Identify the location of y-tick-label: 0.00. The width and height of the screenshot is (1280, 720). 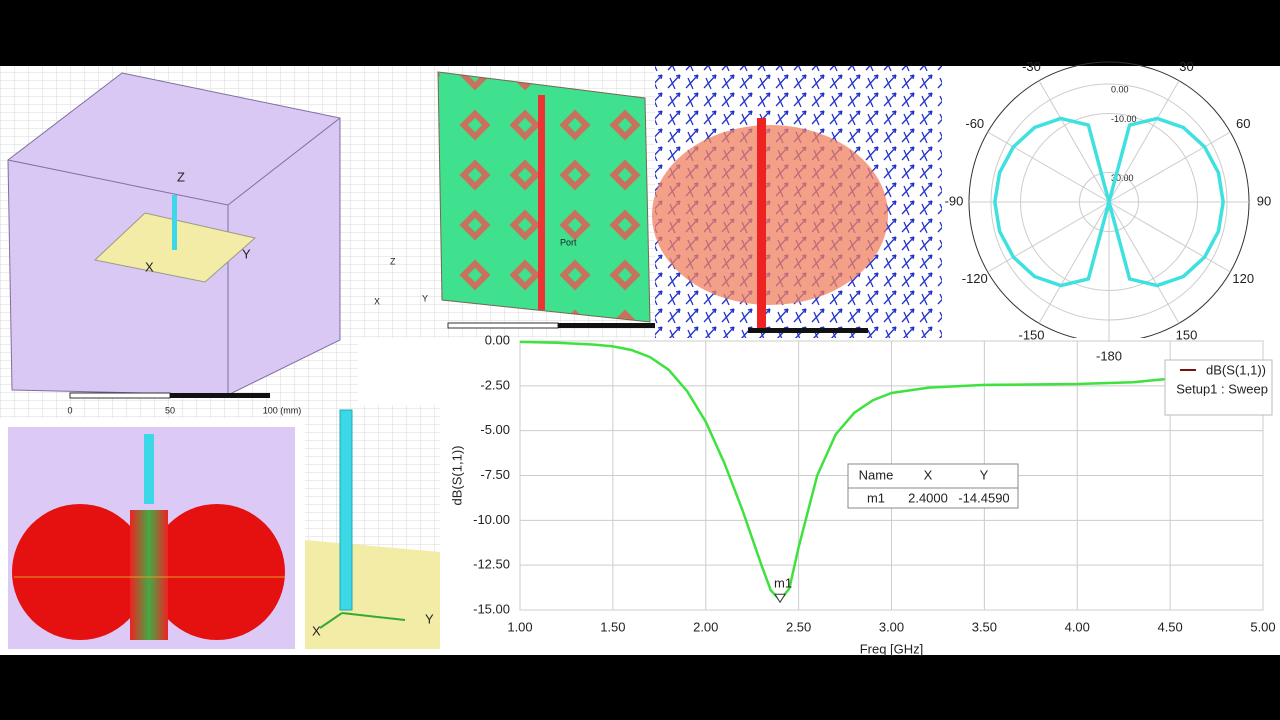
(497, 339).